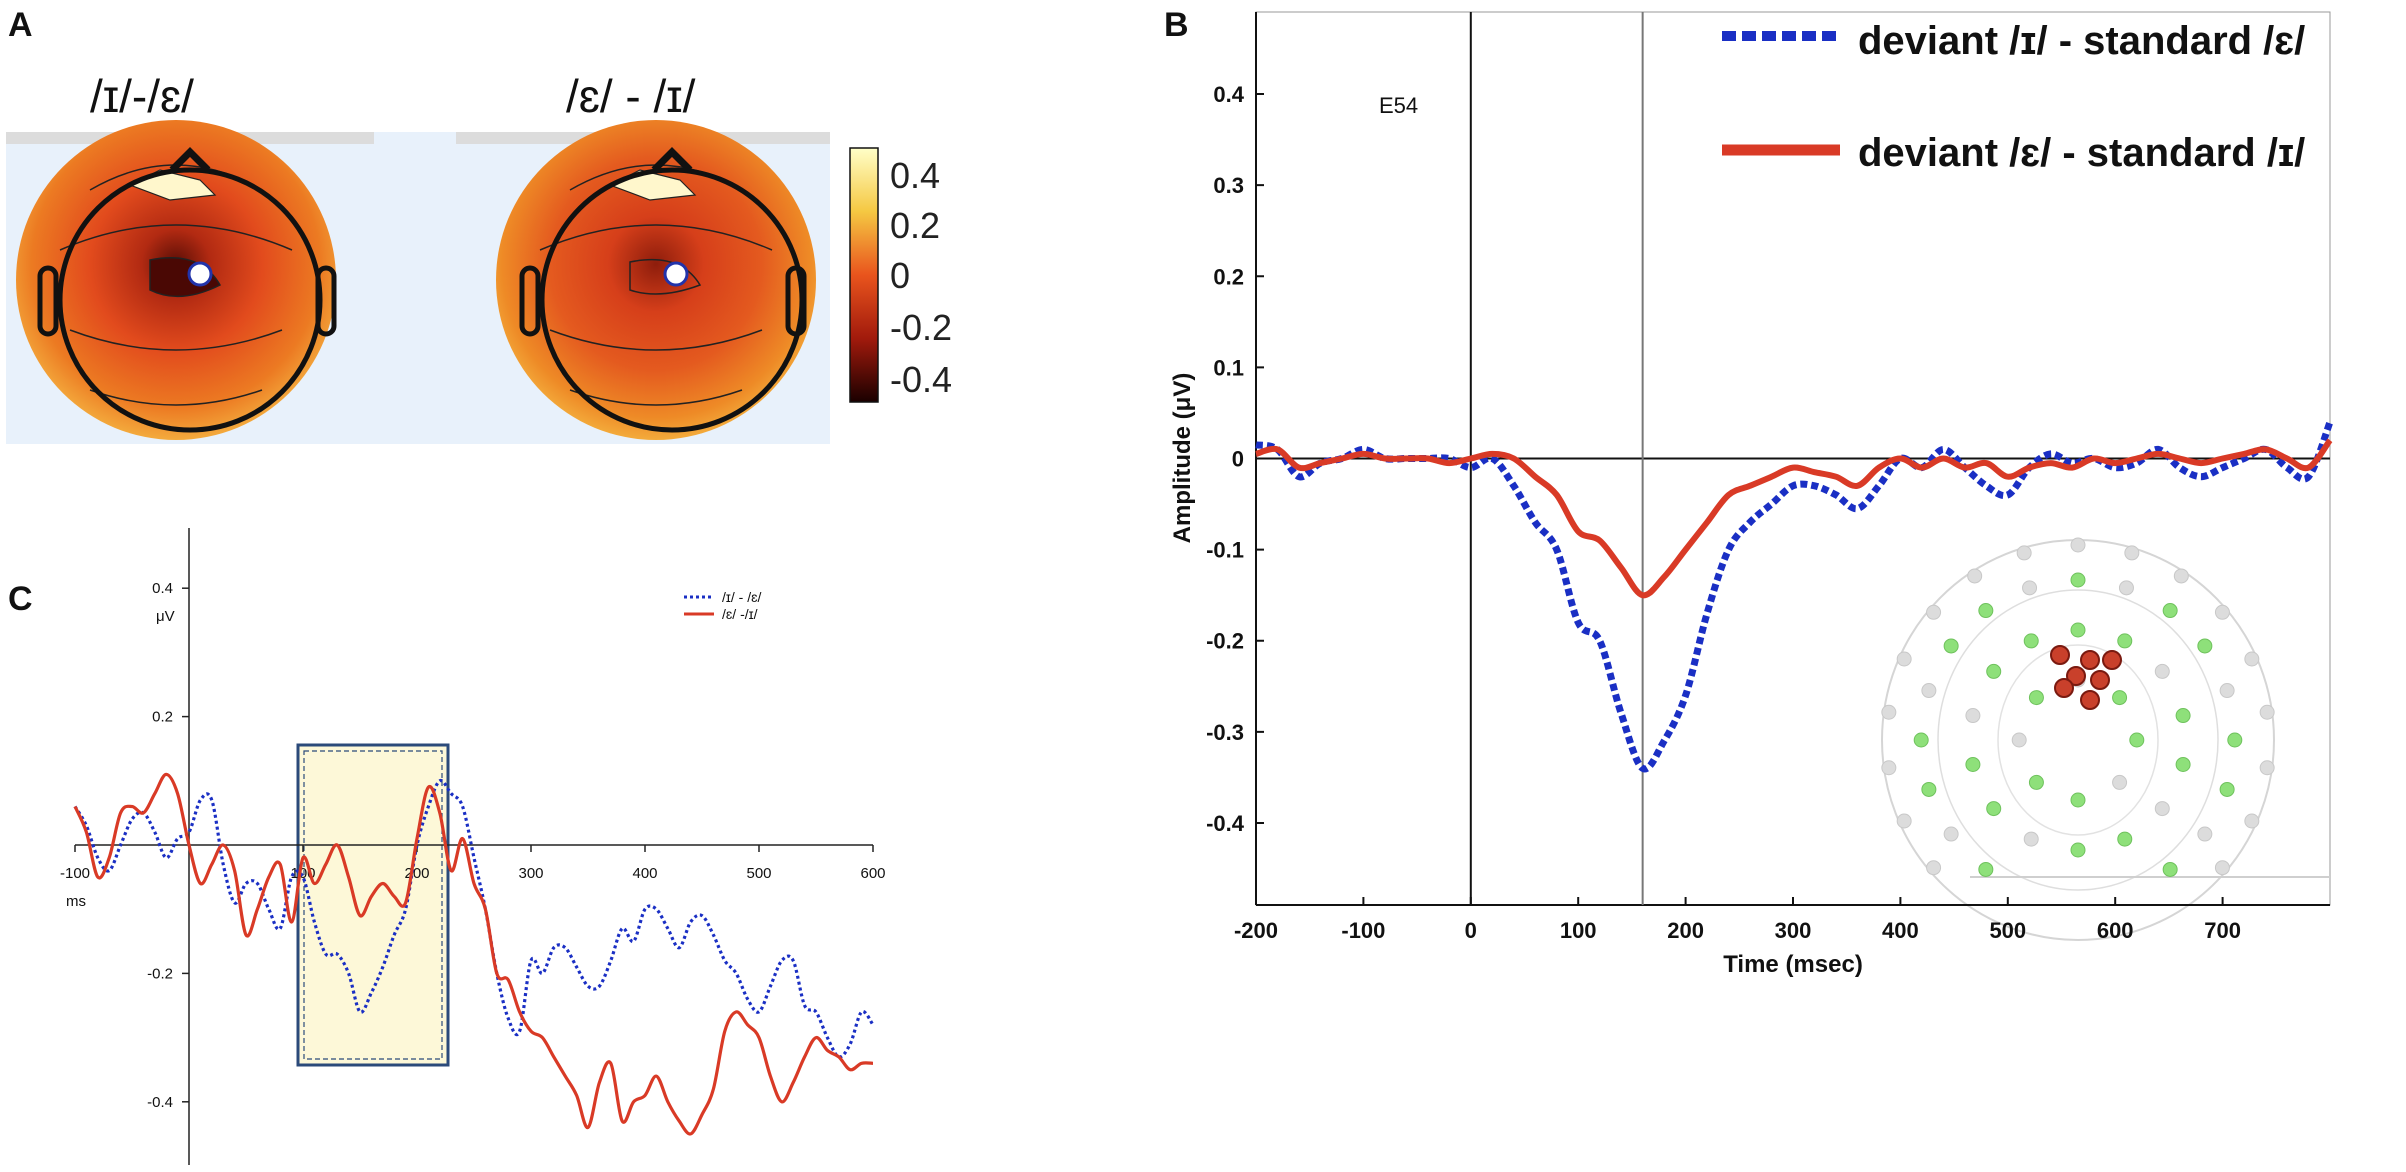 The image size is (2406, 1172). I want to click on chart-c-ytick-label: 0.4, so click(162, 588).